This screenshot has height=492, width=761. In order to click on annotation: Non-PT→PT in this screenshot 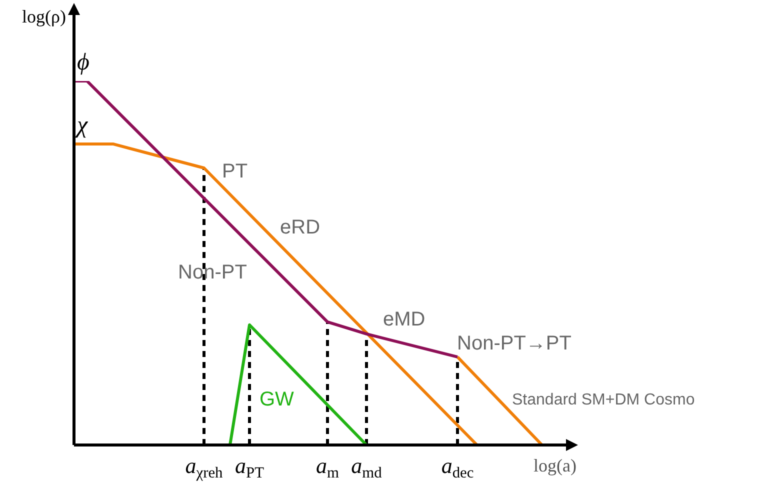, I will do `click(514, 343)`.